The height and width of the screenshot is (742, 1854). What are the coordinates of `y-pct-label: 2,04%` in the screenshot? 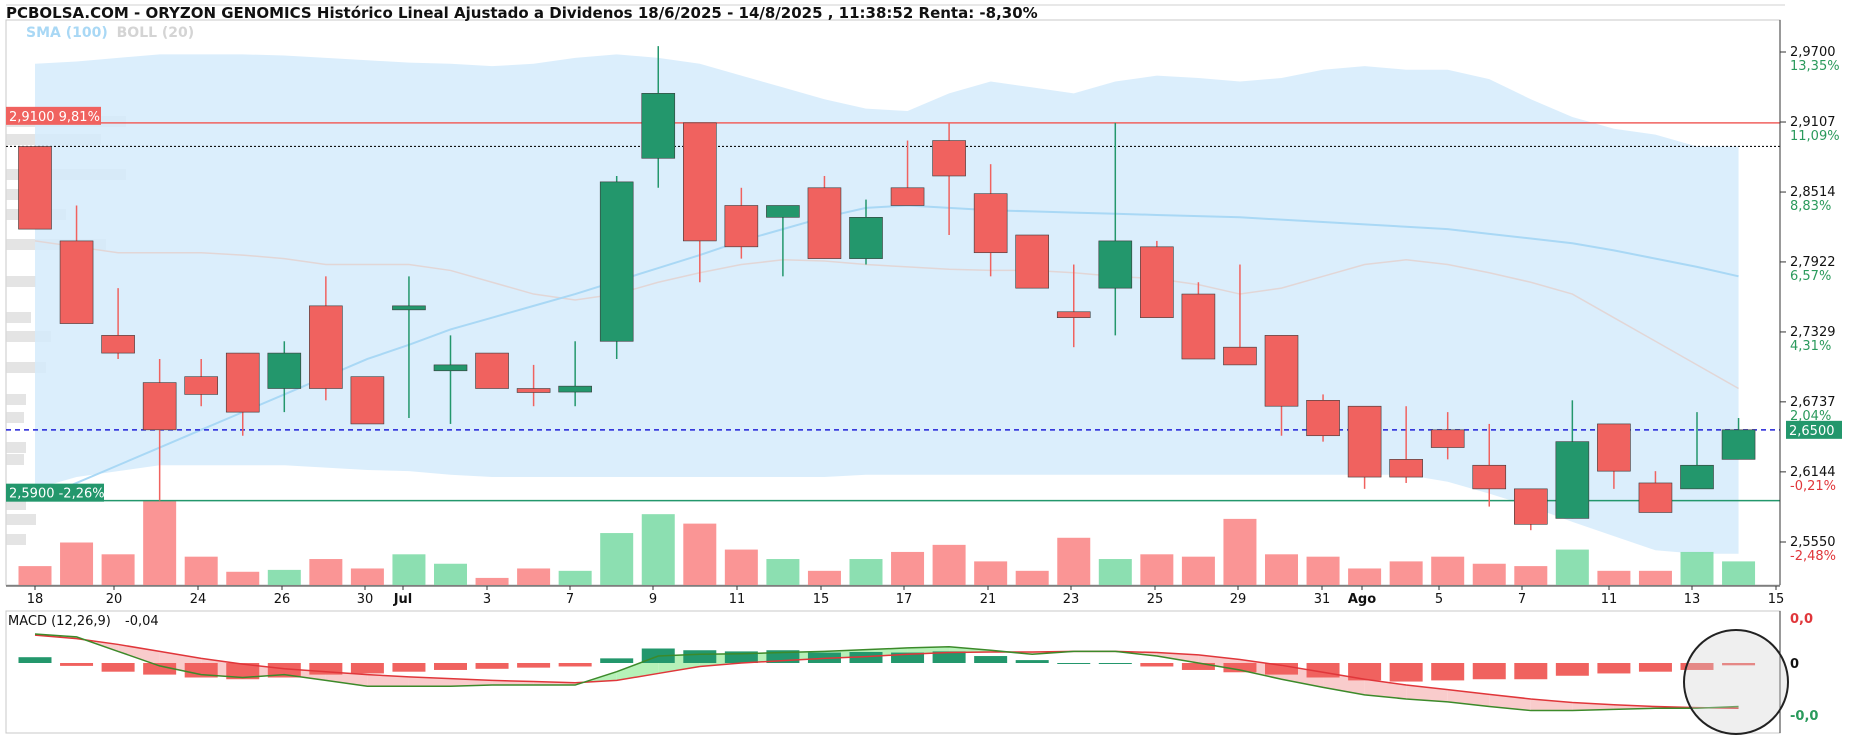 It's located at (1810, 416).